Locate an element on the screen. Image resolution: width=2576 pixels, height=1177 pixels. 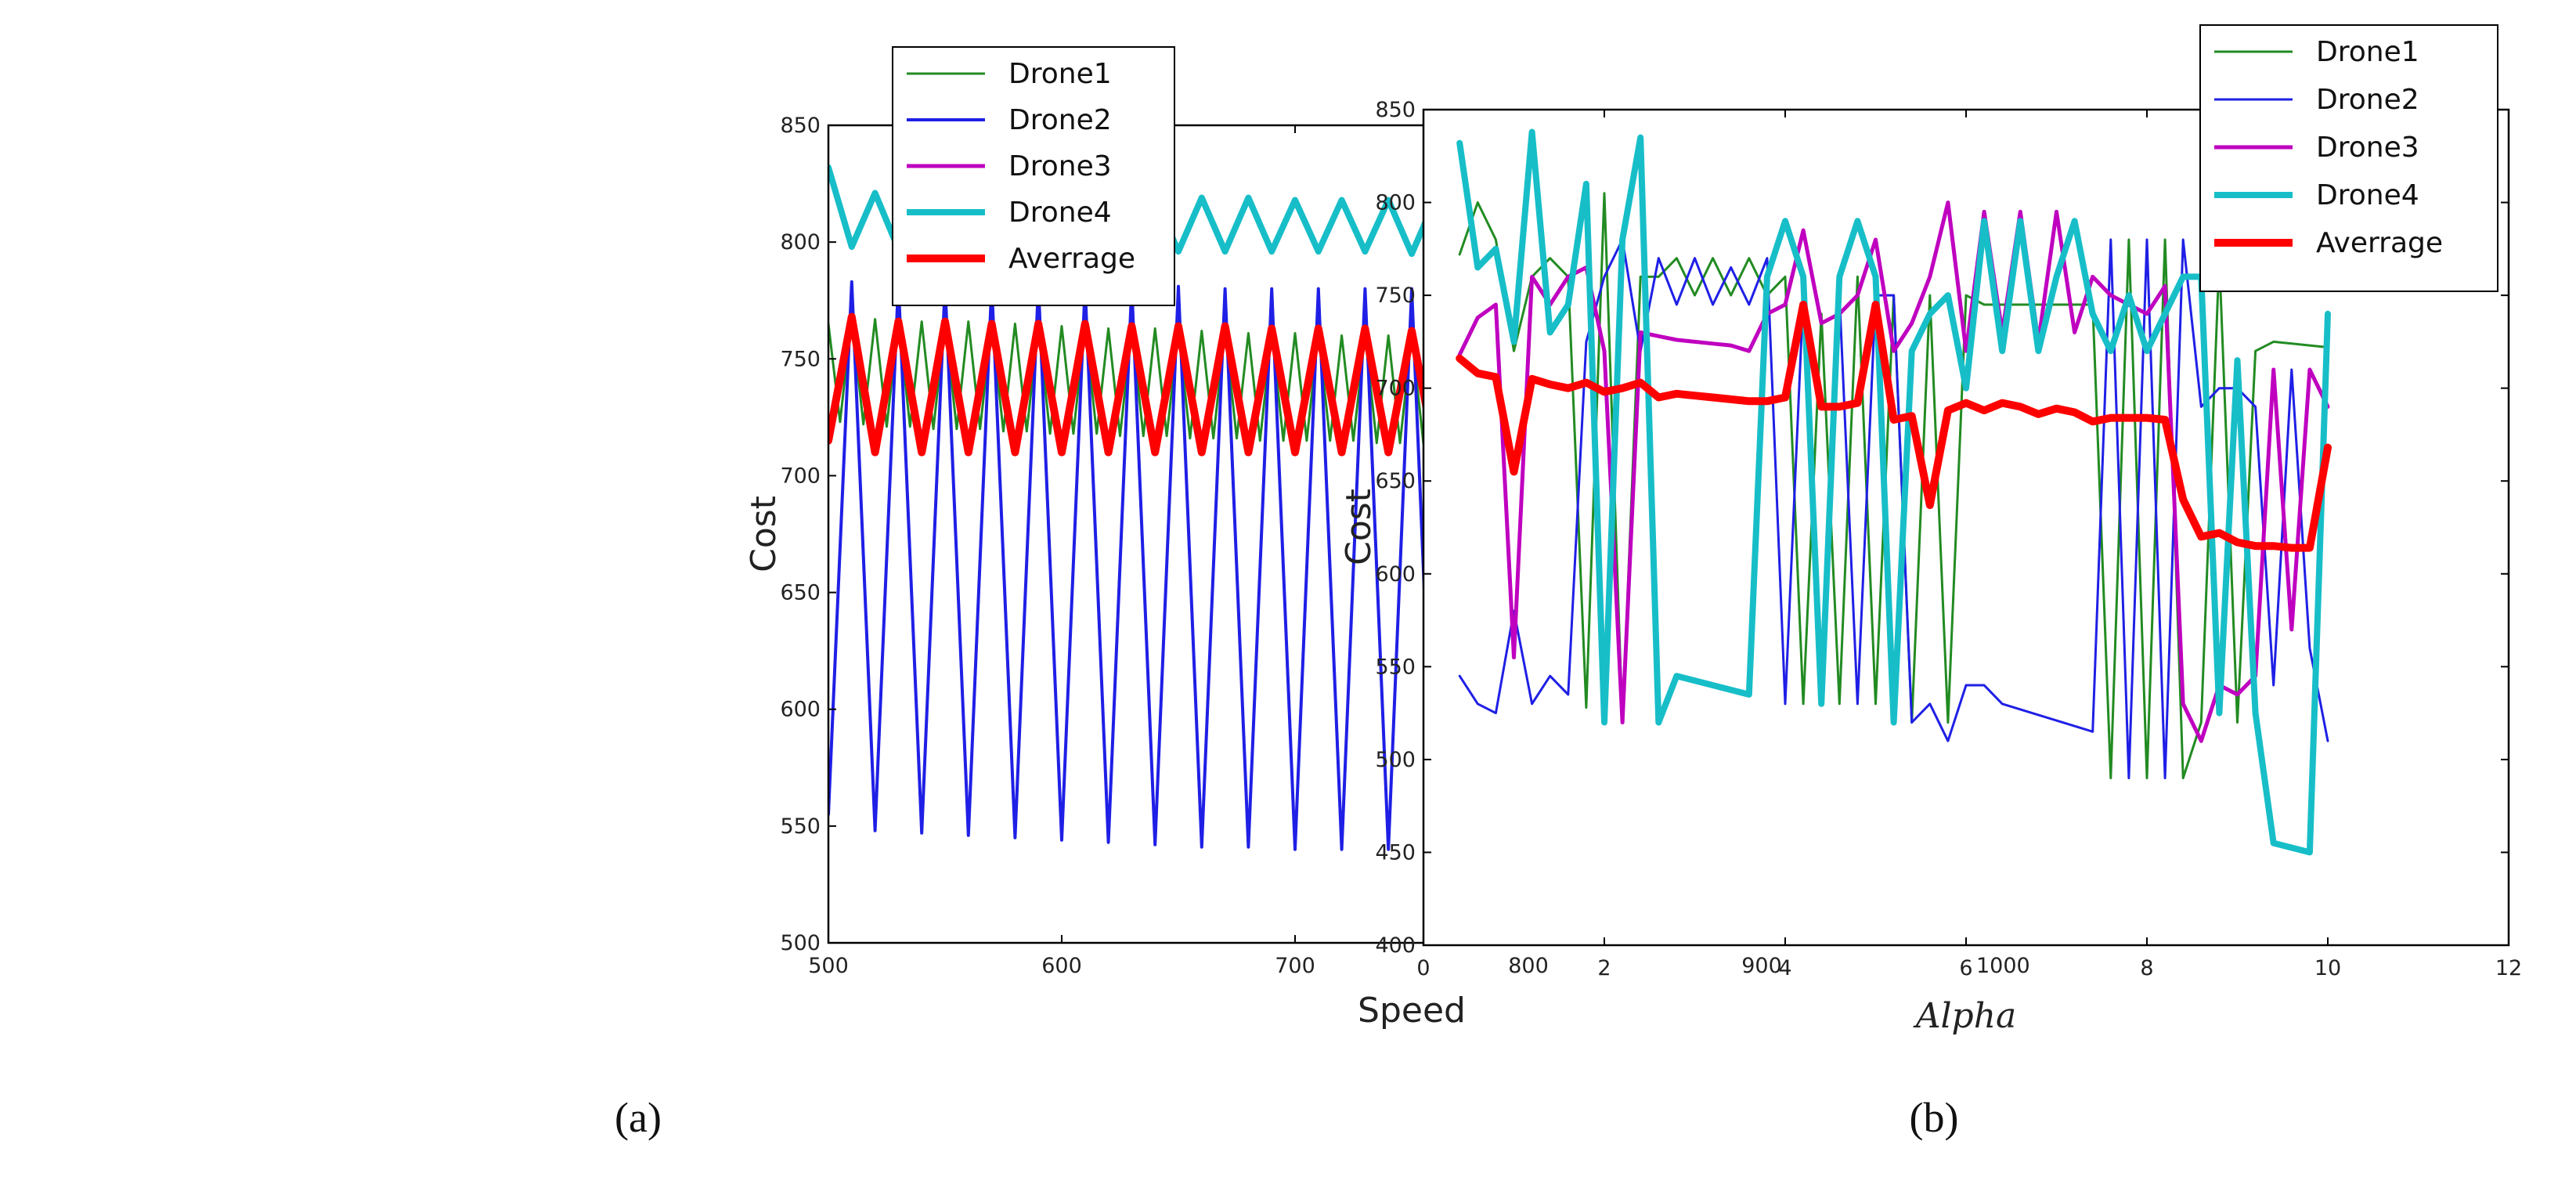
x-tick-label: 900 is located at coordinates (1761, 966).